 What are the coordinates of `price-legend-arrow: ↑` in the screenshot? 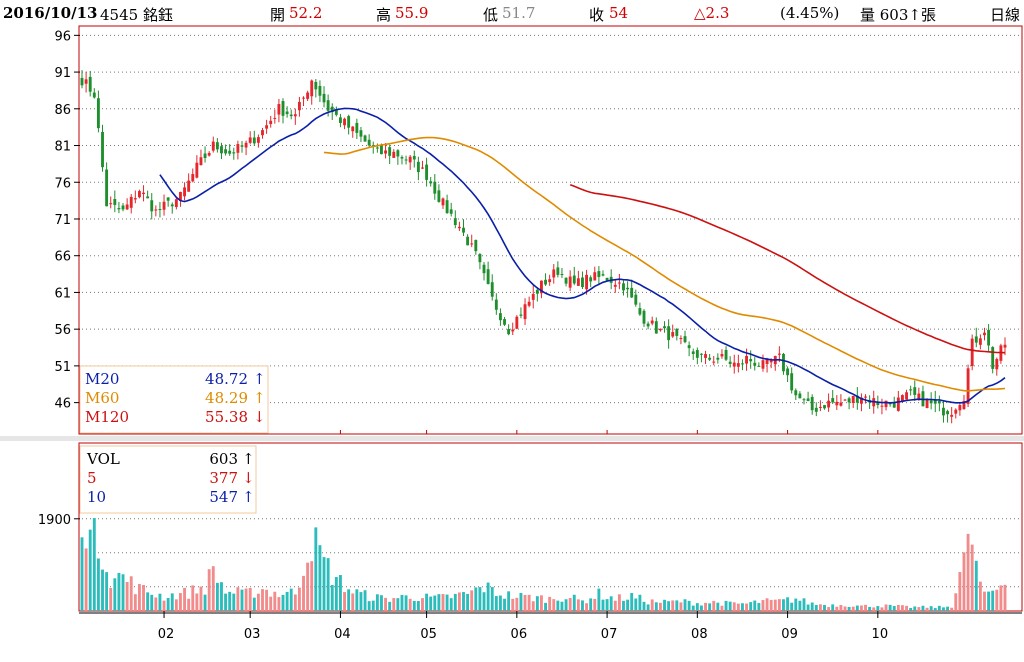 It's located at (259, 398).